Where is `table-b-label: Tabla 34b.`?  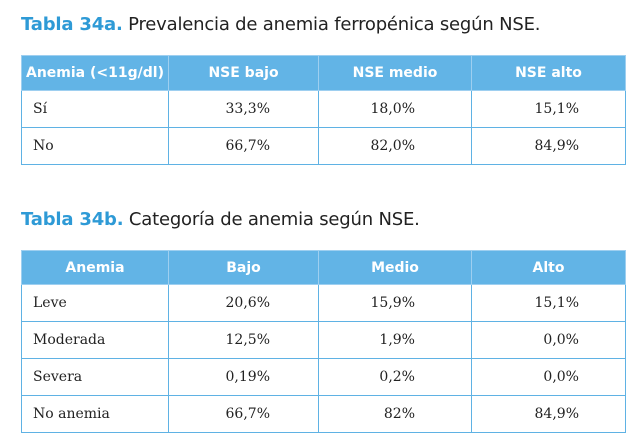 table-b-label: Tabla 34b. is located at coordinates (72, 219).